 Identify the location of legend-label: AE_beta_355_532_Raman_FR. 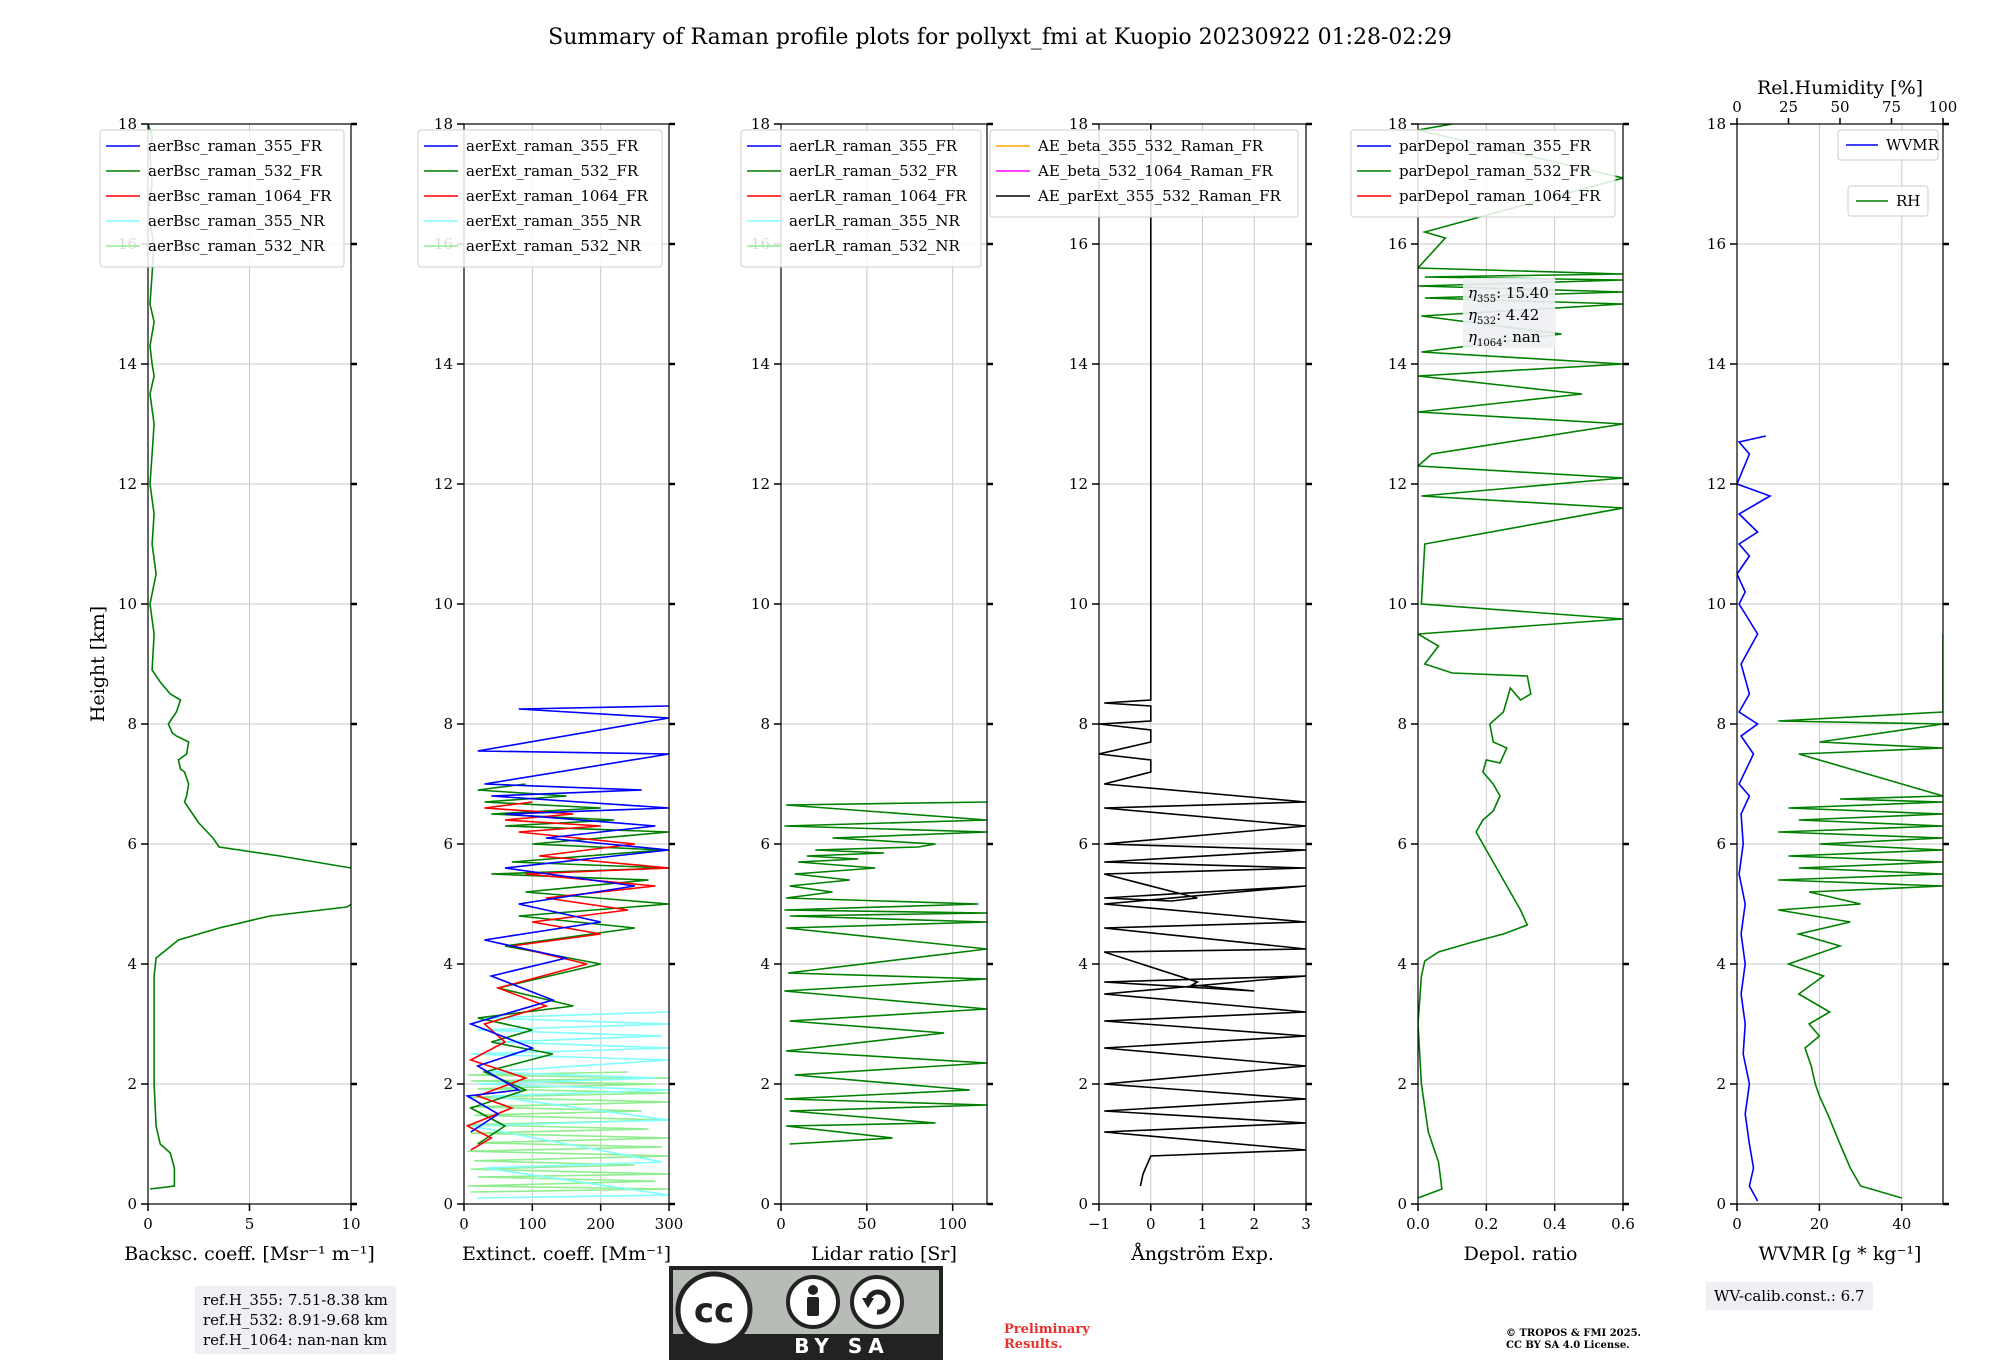
(1150, 146).